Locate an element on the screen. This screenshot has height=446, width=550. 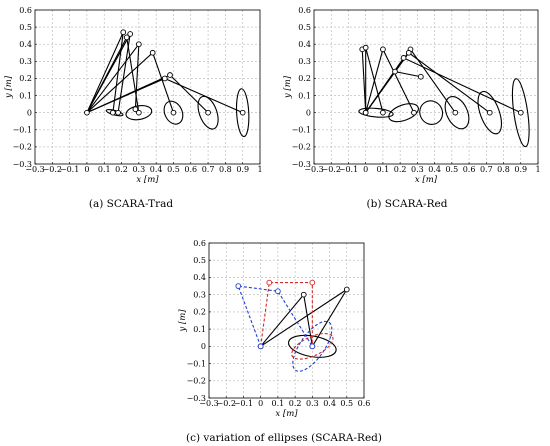
caption-a: (a) SCARA-Trad is located at coordinates (131, 204).